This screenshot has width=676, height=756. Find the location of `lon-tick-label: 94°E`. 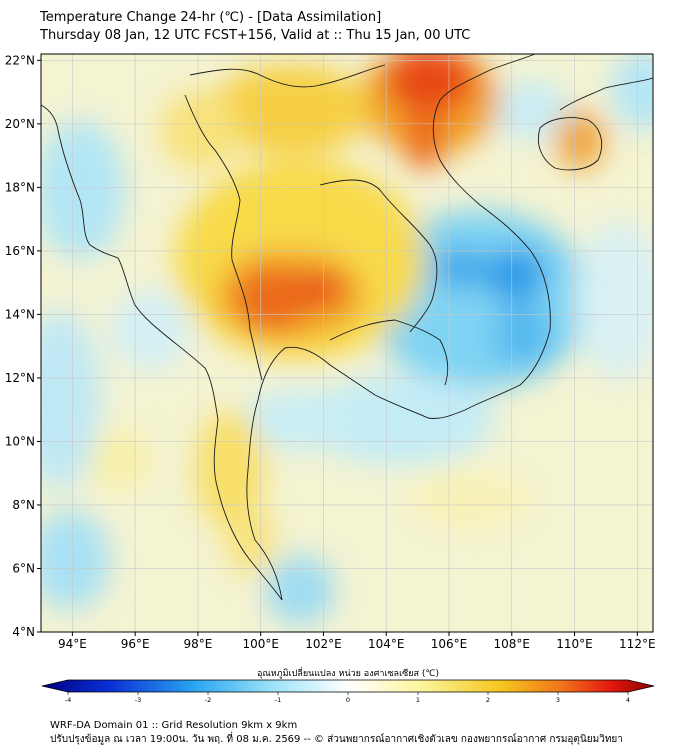

lon-tick-label: 94°E is located at coordinates (72, 644).